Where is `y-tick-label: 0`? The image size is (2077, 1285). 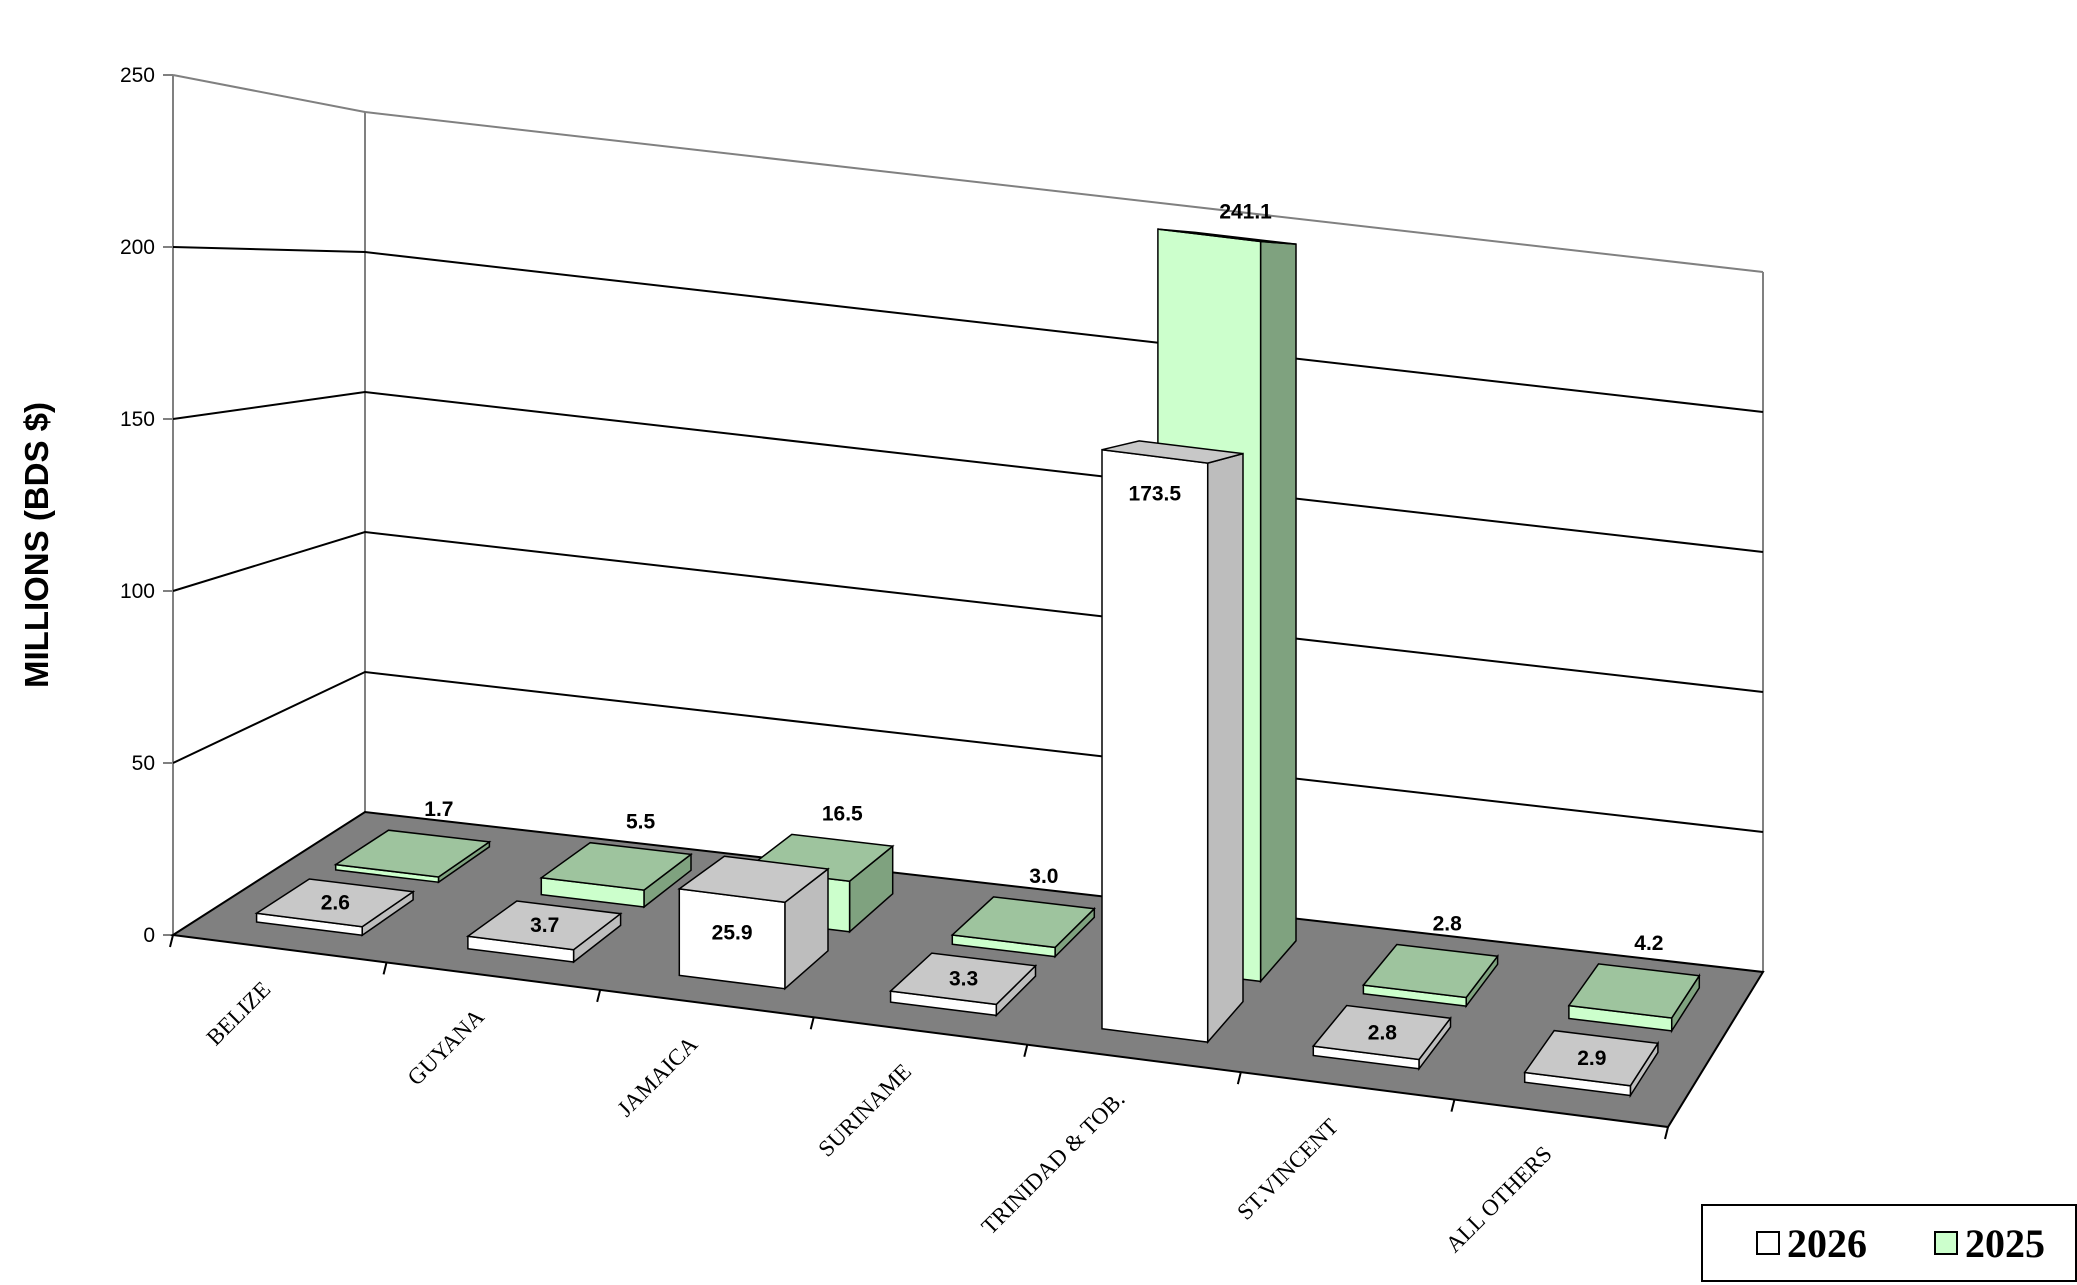
y-tick-label: 0 is located at coordinates (149, 935).